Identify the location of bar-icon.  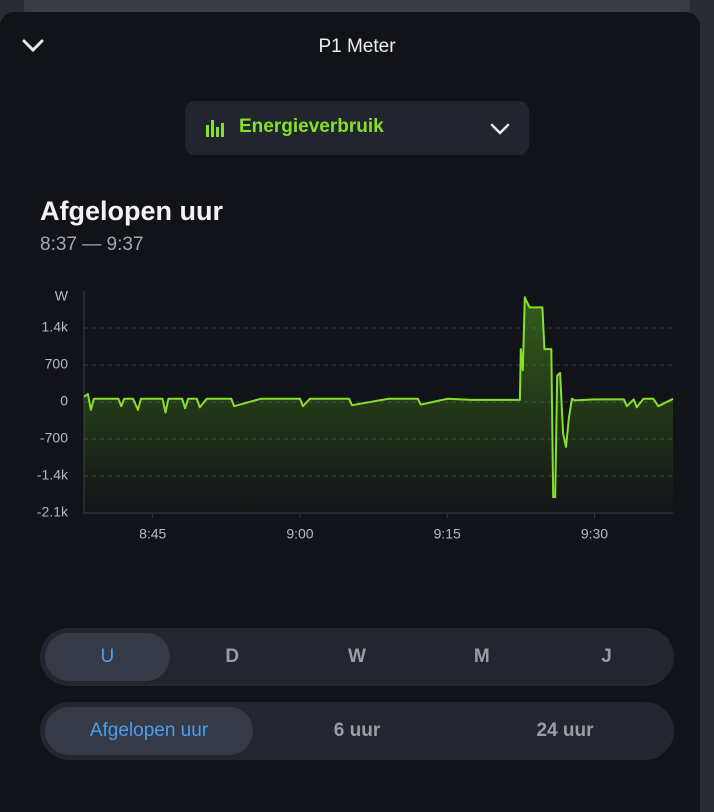
(215, 128).